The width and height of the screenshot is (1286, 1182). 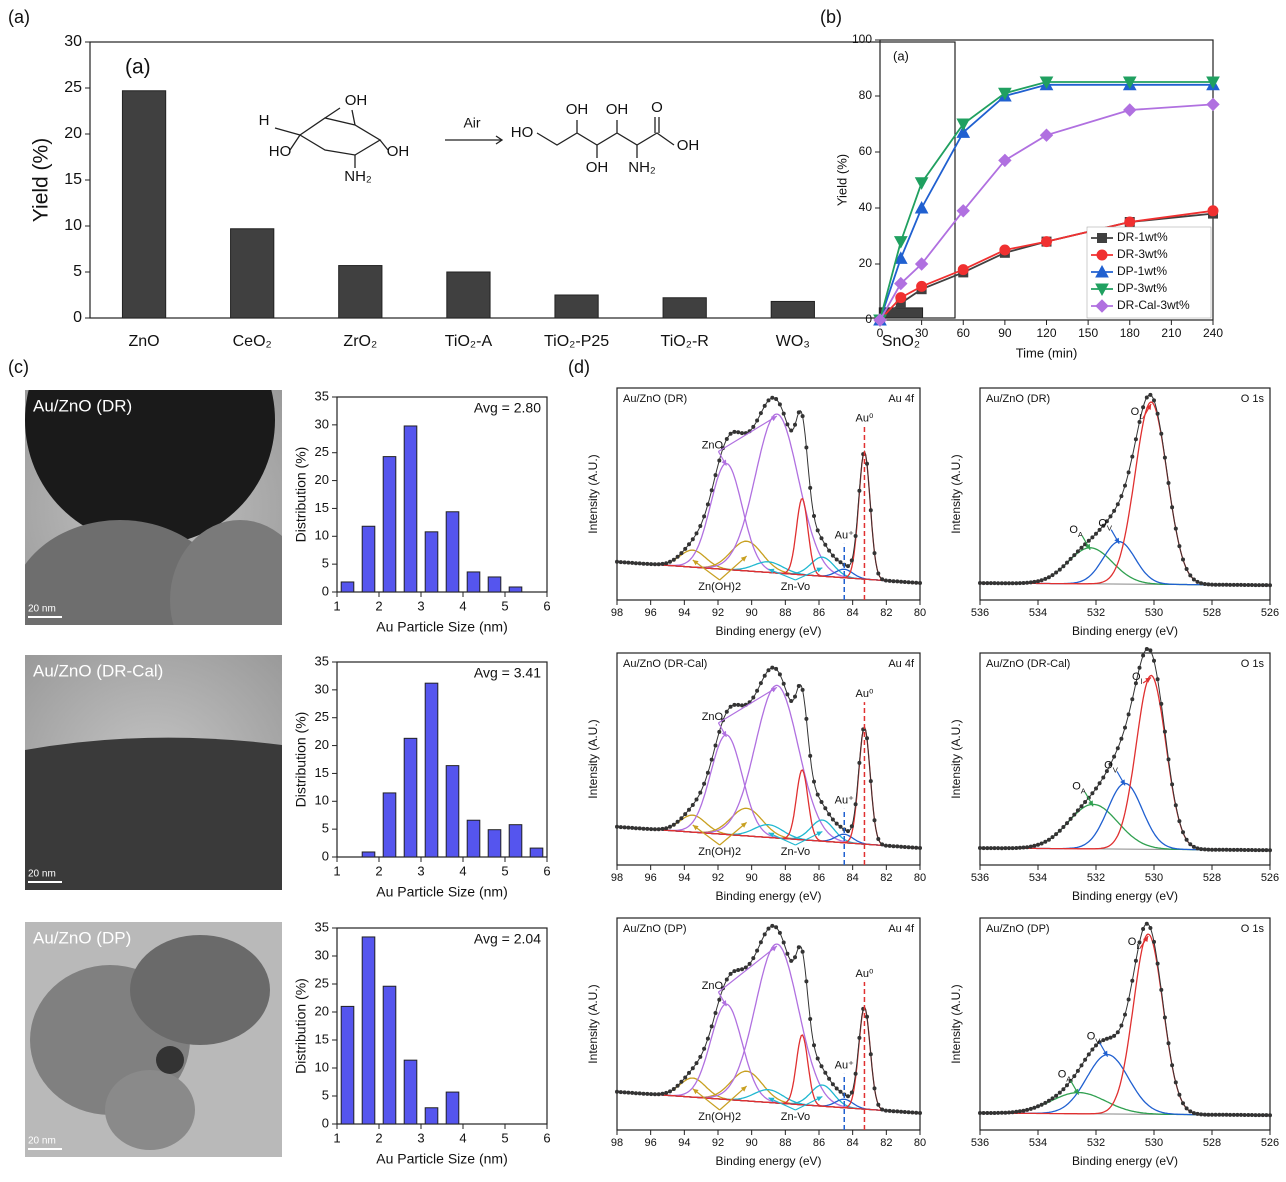 I want to click on x-axis-title: Binding energy (eV), so click(x=1125, y=631).